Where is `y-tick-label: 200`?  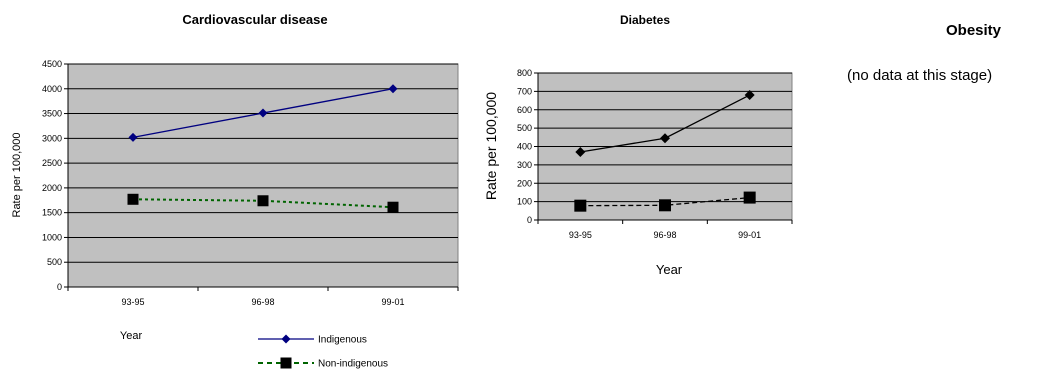
y-tick-label: 200 is located at coordinates (524, 183).